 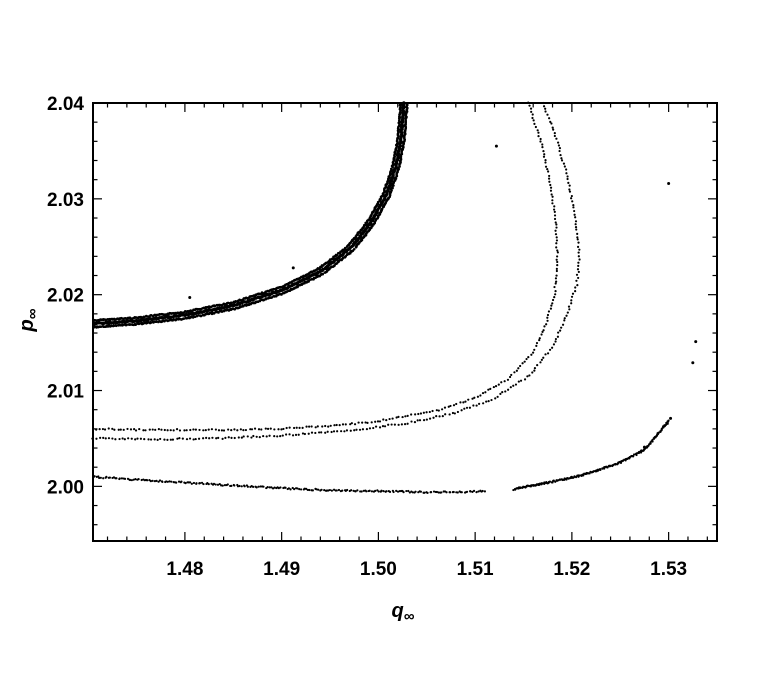 I want to click on y-tick-label: 2.02, so click(x=65, y=296).